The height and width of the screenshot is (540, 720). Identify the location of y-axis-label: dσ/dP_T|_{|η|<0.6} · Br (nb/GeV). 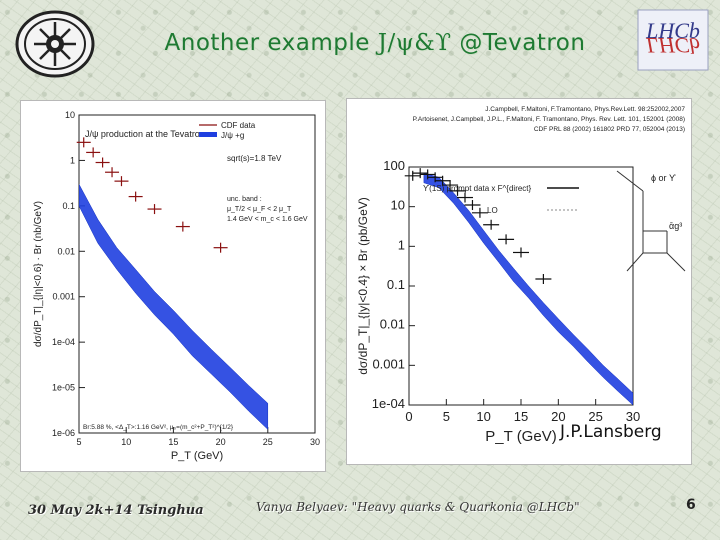
(38, 274).